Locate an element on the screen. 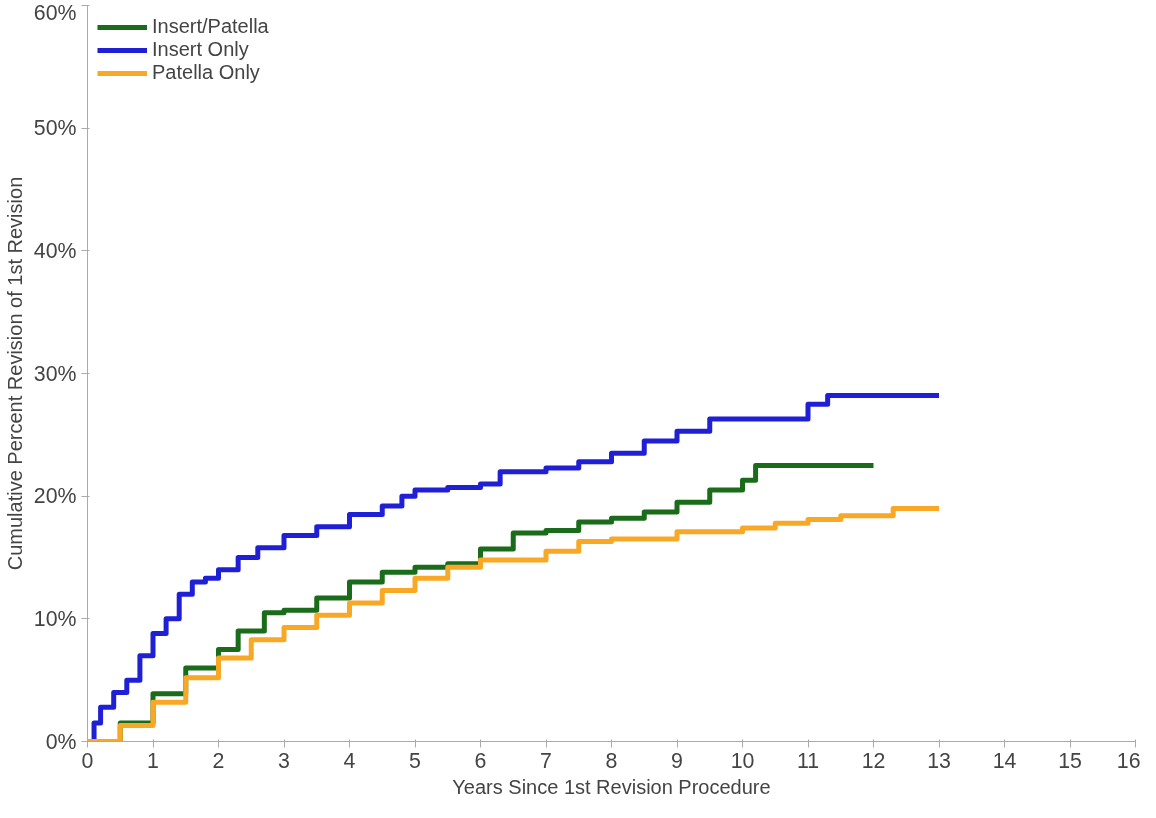 The image size is (1156, 818). legend-label: Insert Only is located at coordinates (200, 49).